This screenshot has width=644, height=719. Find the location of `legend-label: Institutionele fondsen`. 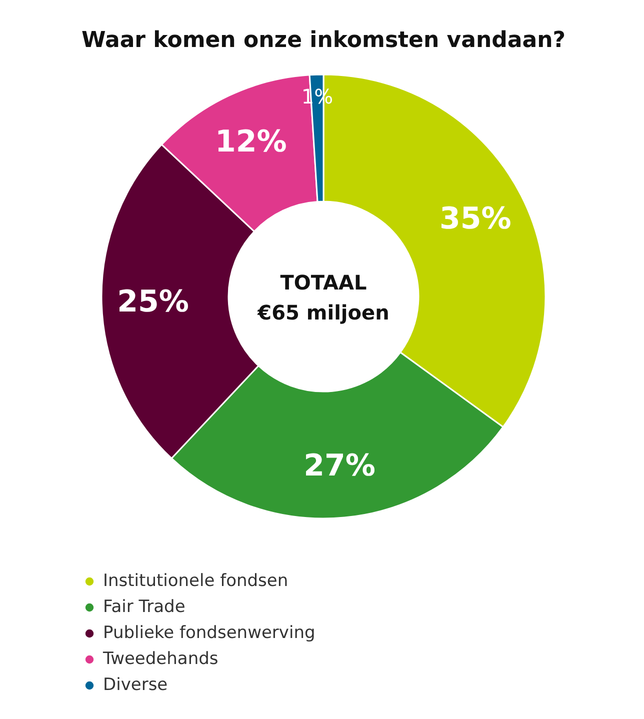

legend-label: Institutionele fondsen is located at coordinates (195, 581).